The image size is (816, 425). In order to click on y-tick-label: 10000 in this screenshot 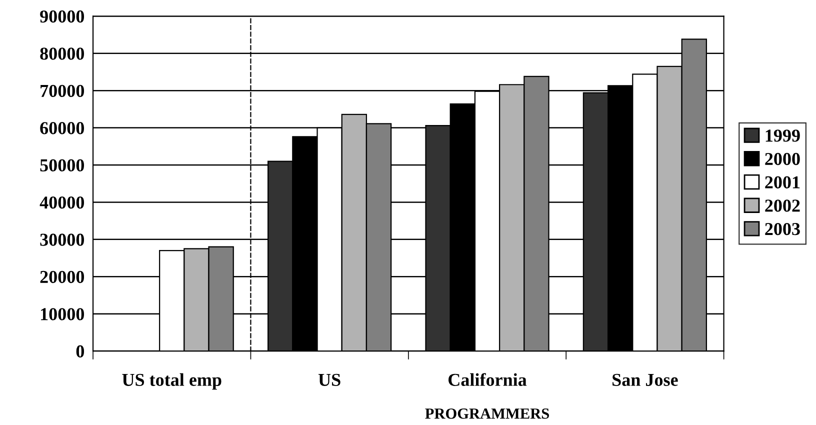, I will do `click(62, 314)`.